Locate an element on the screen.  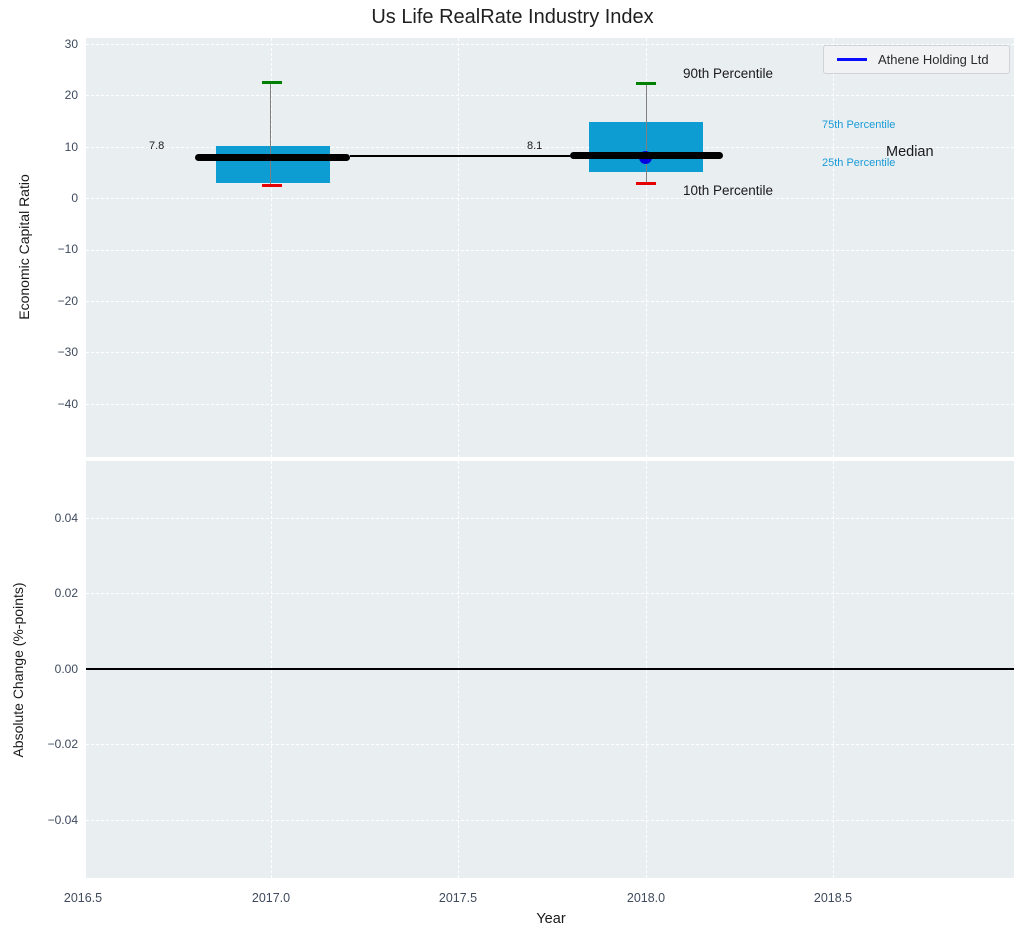
boxplot-2018-whisker is located at coordinates (646, 133).